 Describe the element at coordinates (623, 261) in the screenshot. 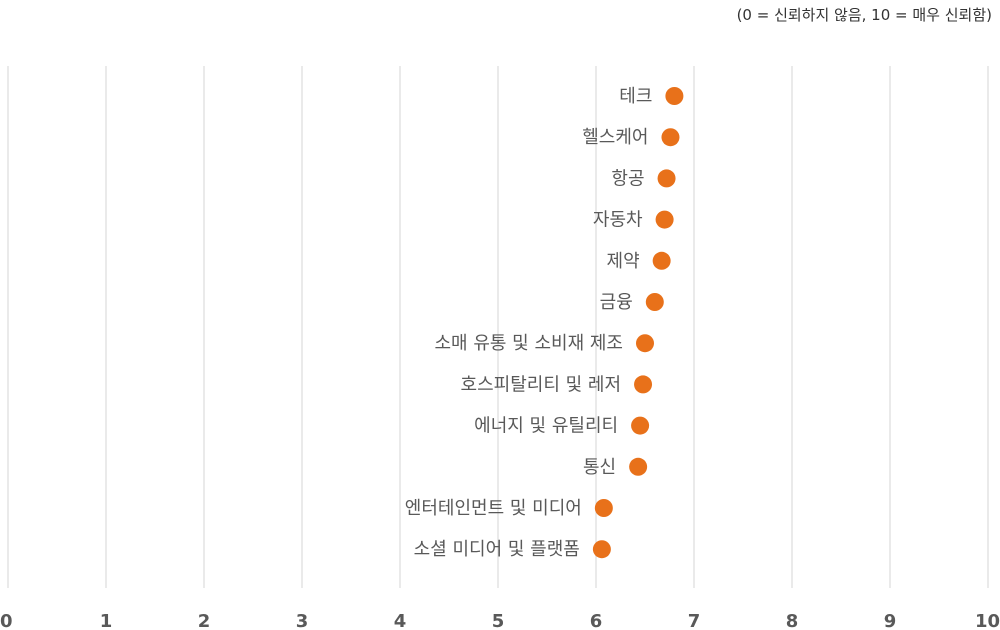

I see `category-label: 제약` at that location.